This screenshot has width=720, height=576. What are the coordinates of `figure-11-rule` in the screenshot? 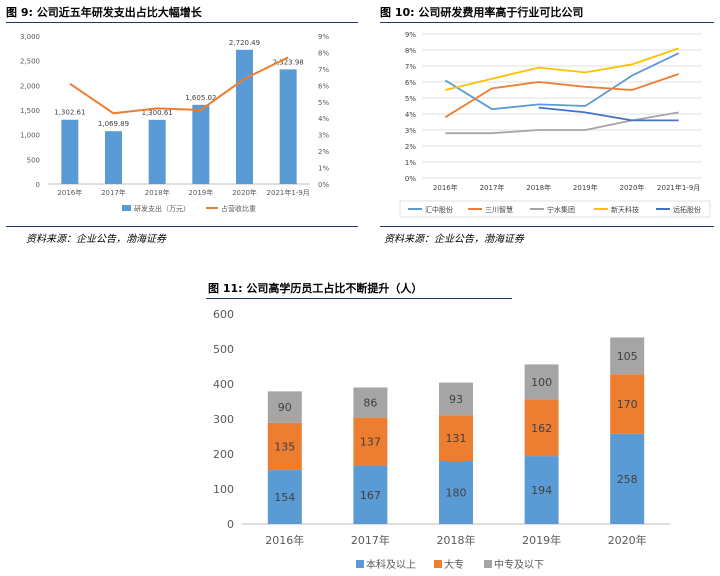 It's located at (359, 298).